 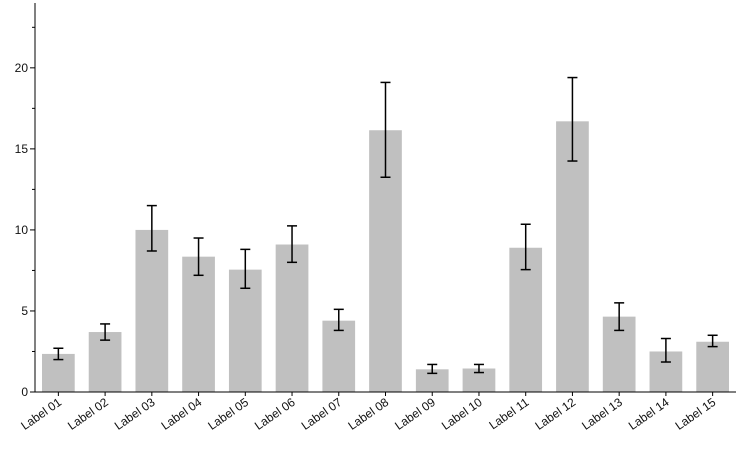 I want to click on y-tick-label: 0, so click(x=24, y=392).